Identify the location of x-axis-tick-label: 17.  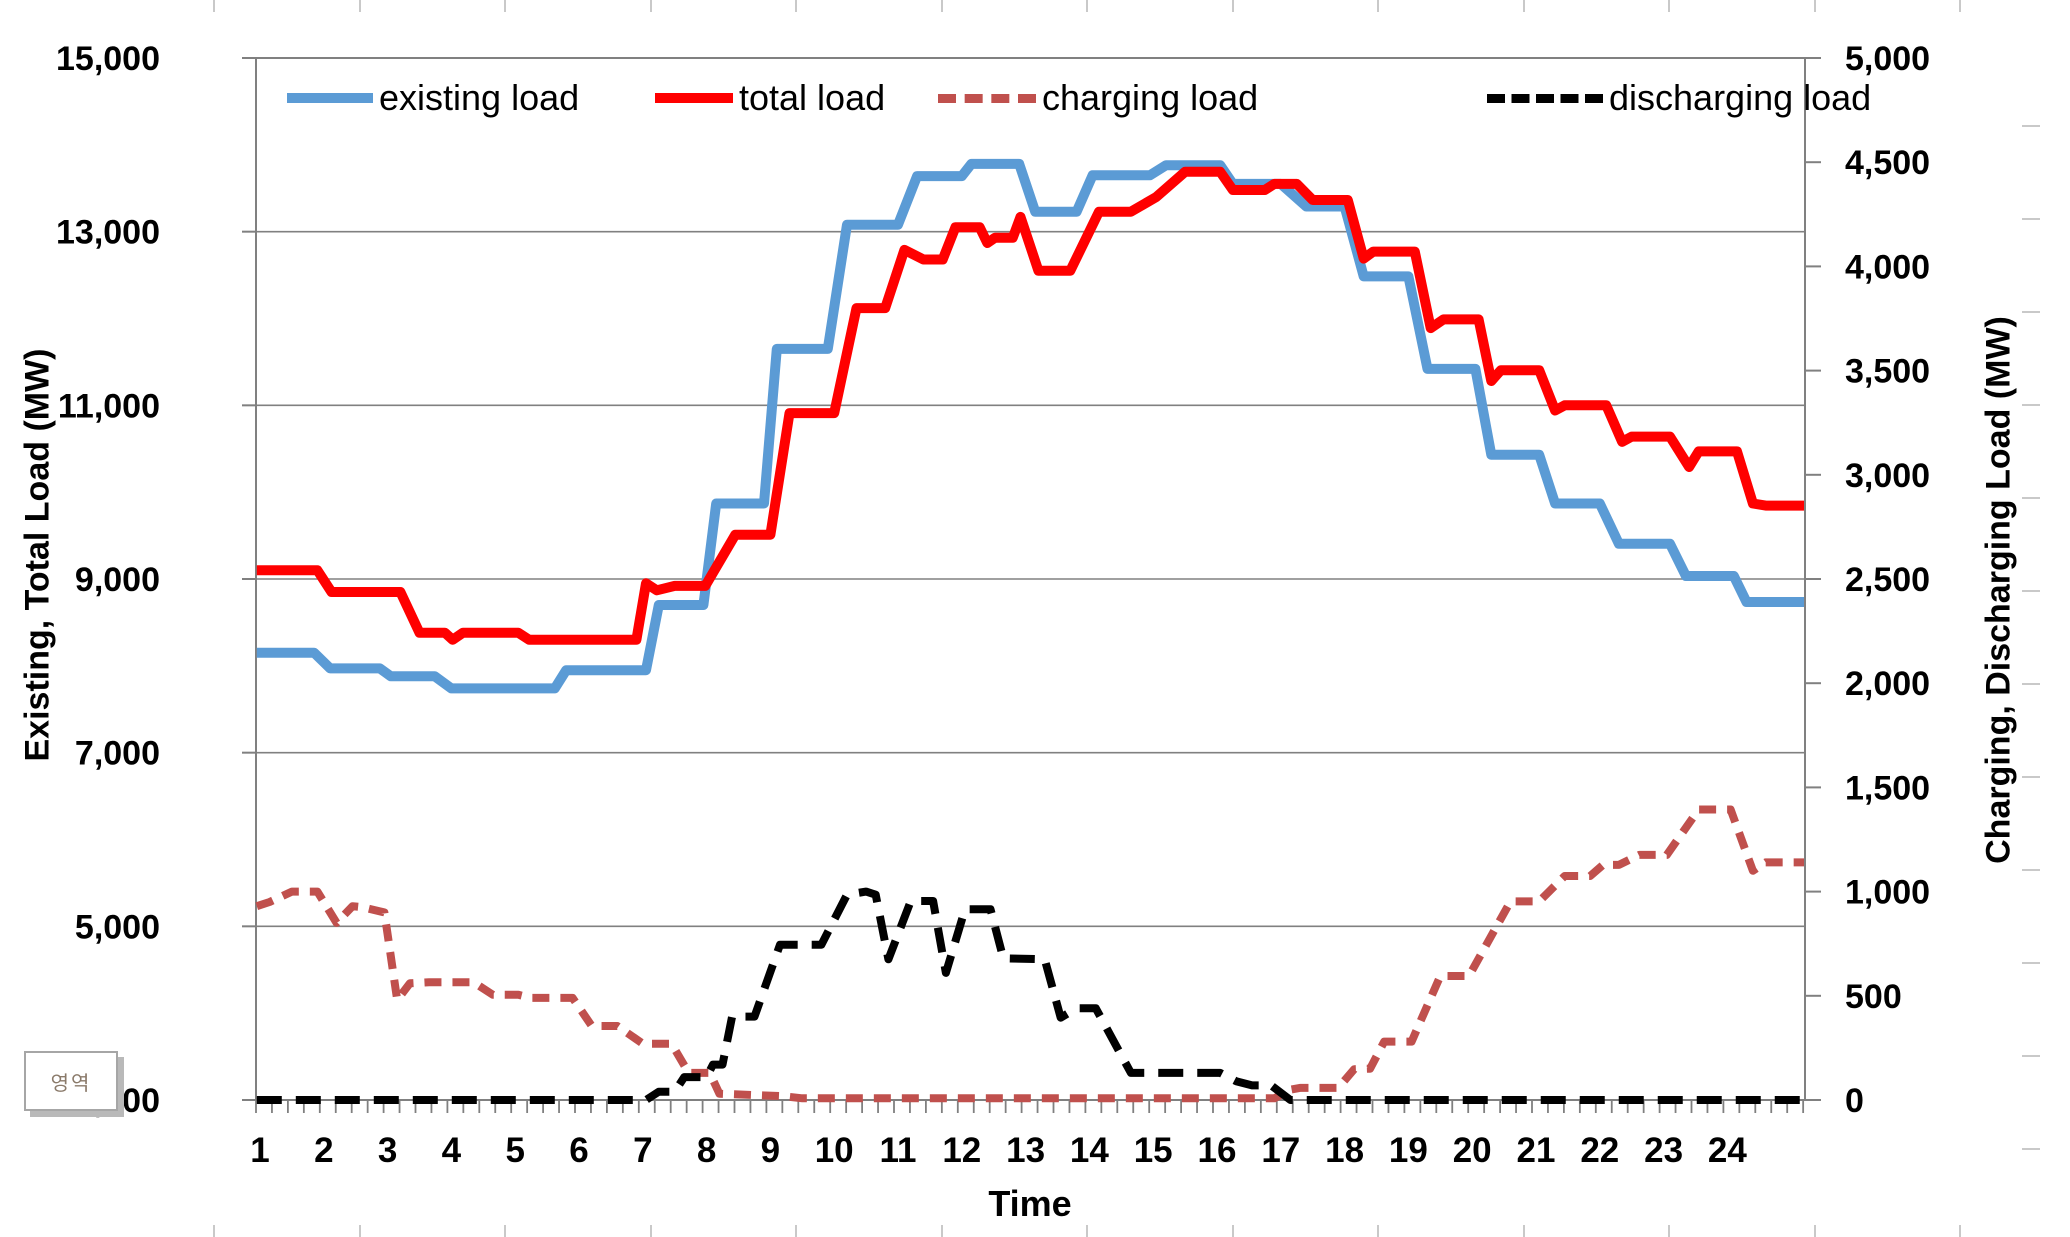
(1280, 1150).